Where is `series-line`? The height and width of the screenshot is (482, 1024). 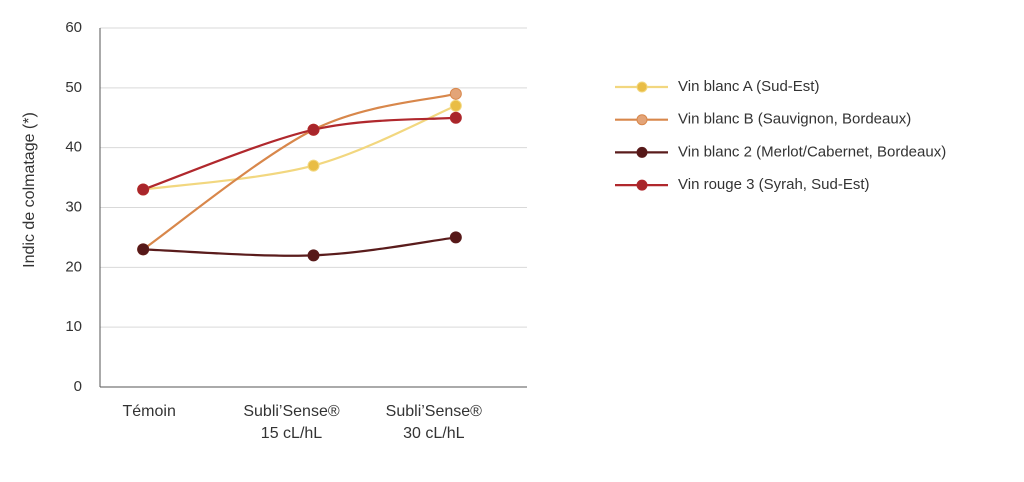 series-line is located at coordinates (299, 246).